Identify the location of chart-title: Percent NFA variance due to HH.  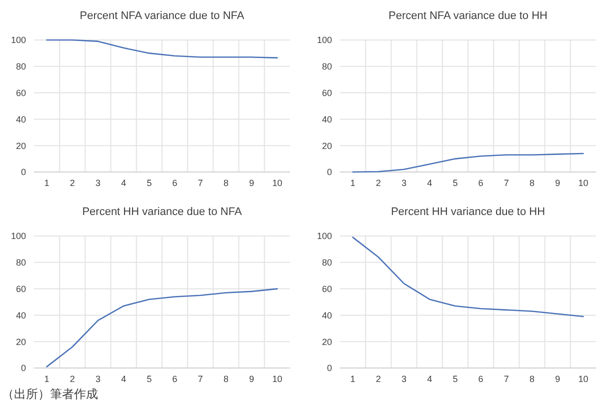
(468, 16).